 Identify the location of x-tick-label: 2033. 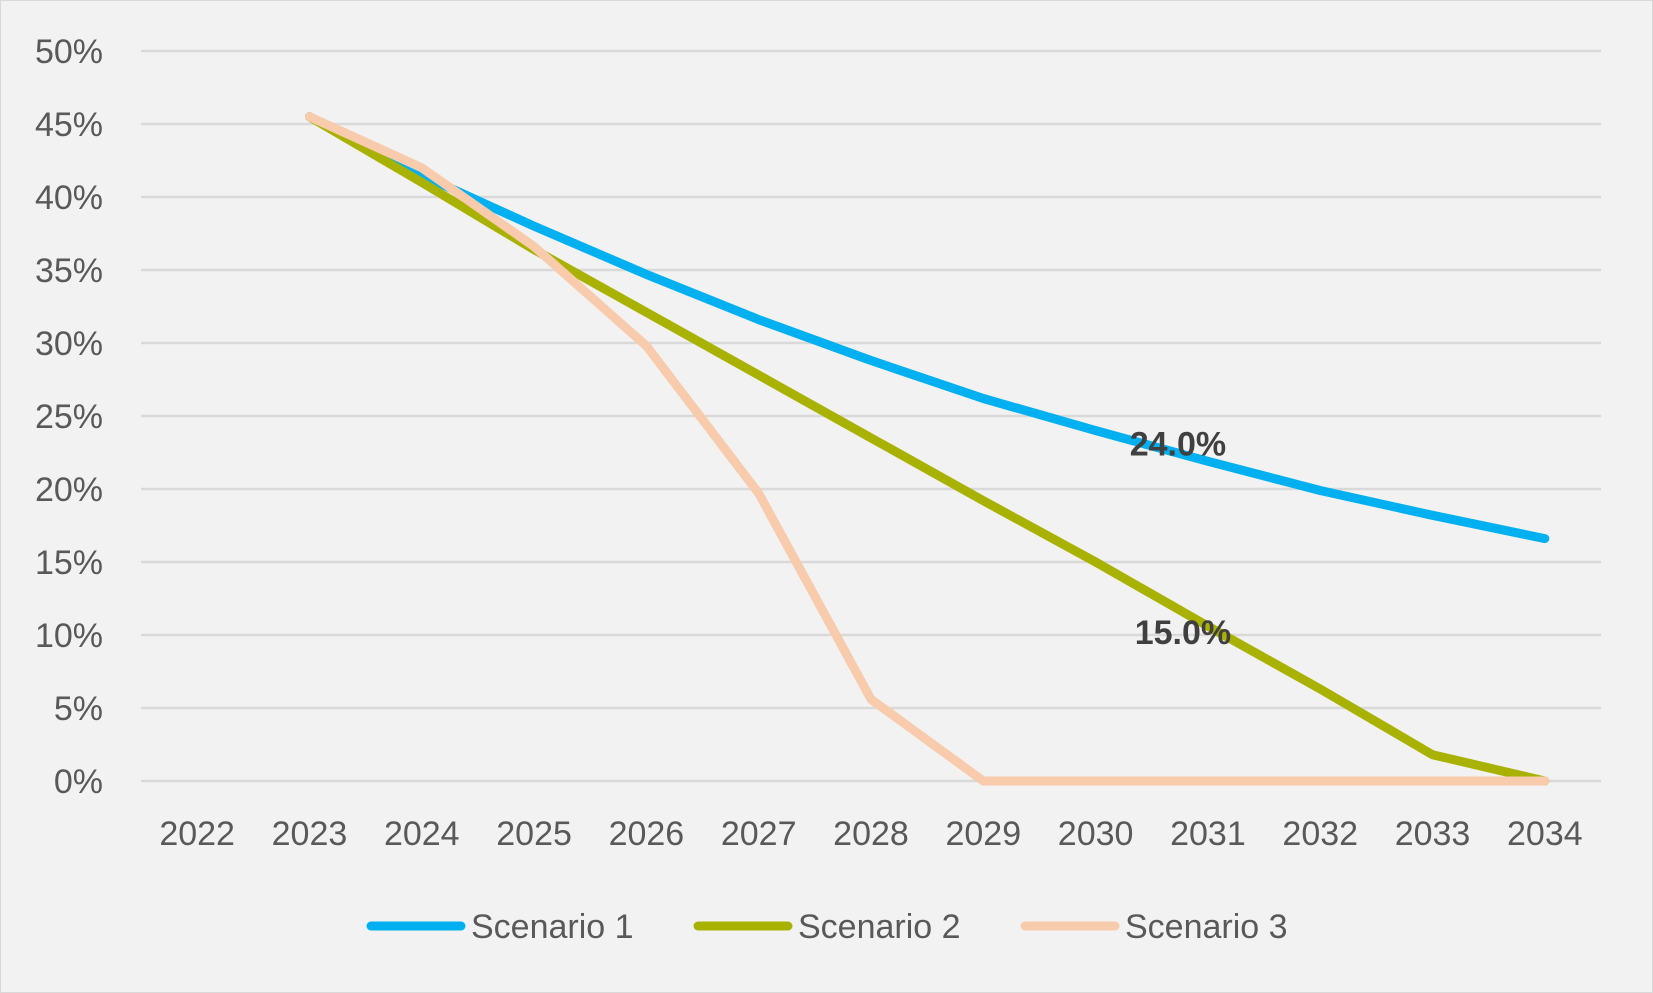
(1433, 834).